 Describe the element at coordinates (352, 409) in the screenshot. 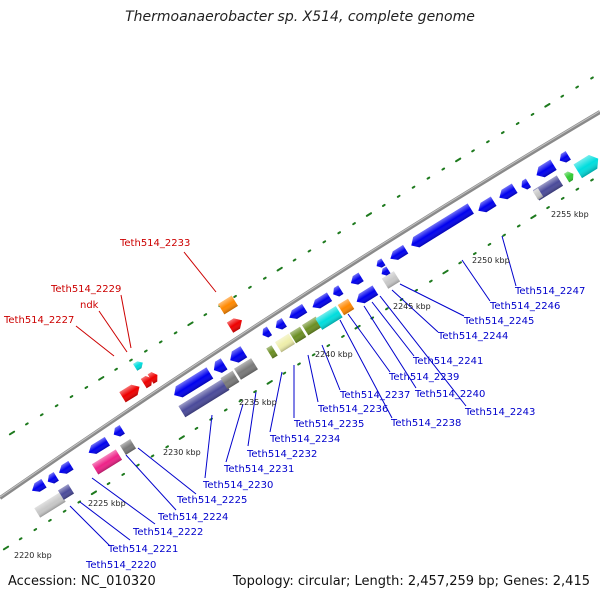

I see `gene-label: Teth514_2236` at that location.